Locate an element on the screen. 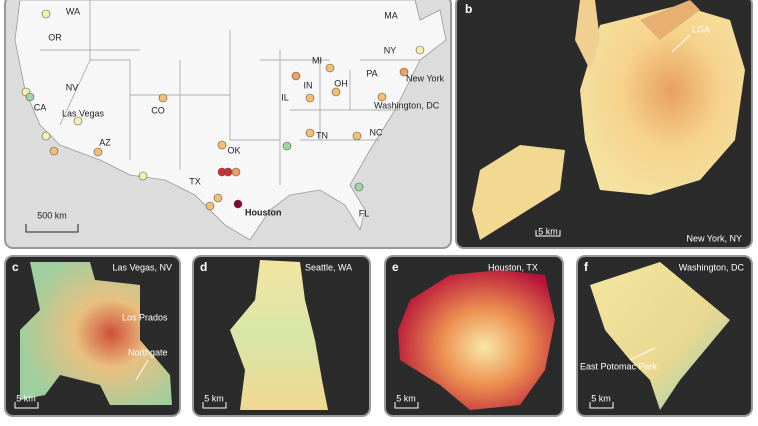 This screenshot has height=426, width=758. queens-brooklyn is located at coordinates (662, 100).